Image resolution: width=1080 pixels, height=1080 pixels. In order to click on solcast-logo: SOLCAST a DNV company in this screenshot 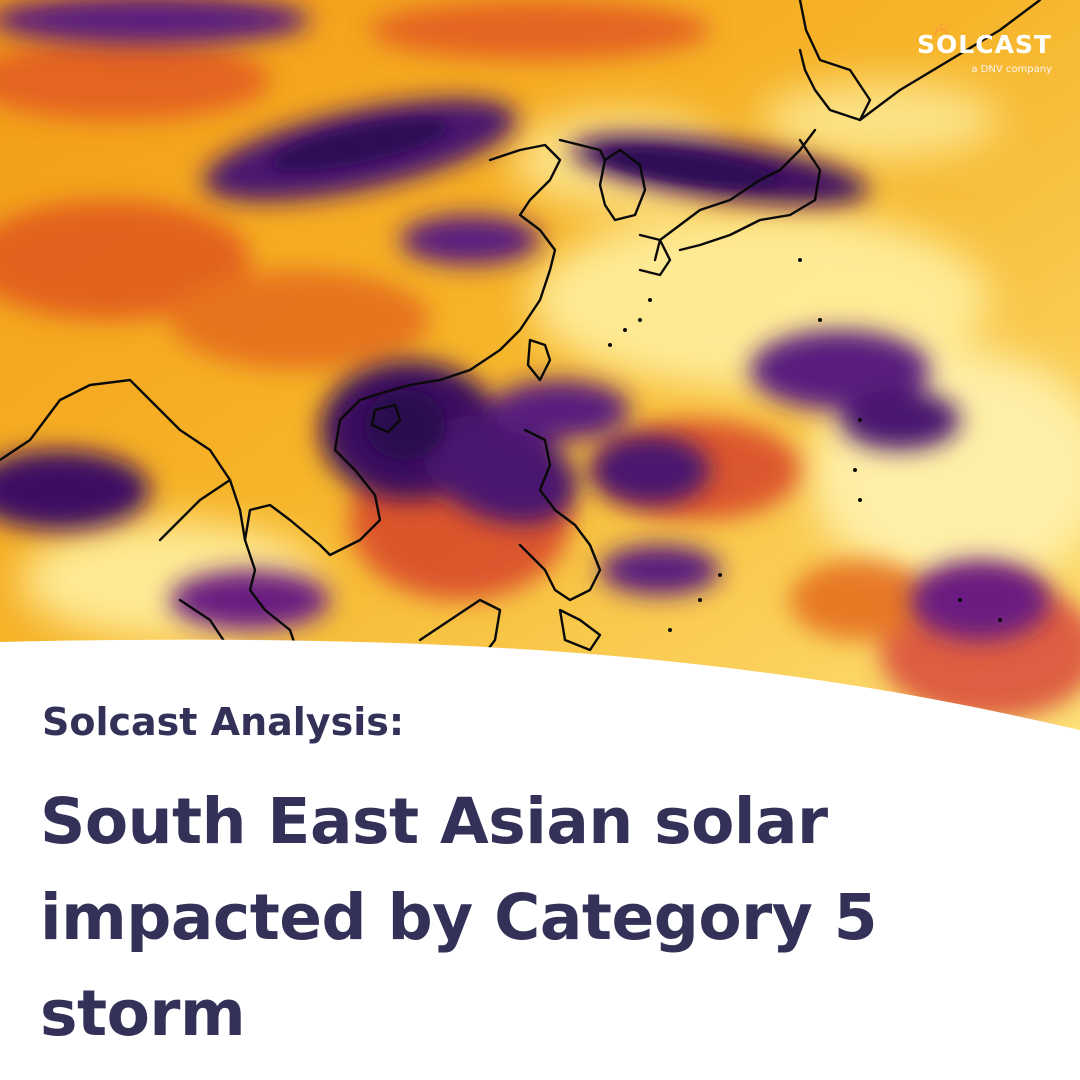, I will do `click(984, 49)`.